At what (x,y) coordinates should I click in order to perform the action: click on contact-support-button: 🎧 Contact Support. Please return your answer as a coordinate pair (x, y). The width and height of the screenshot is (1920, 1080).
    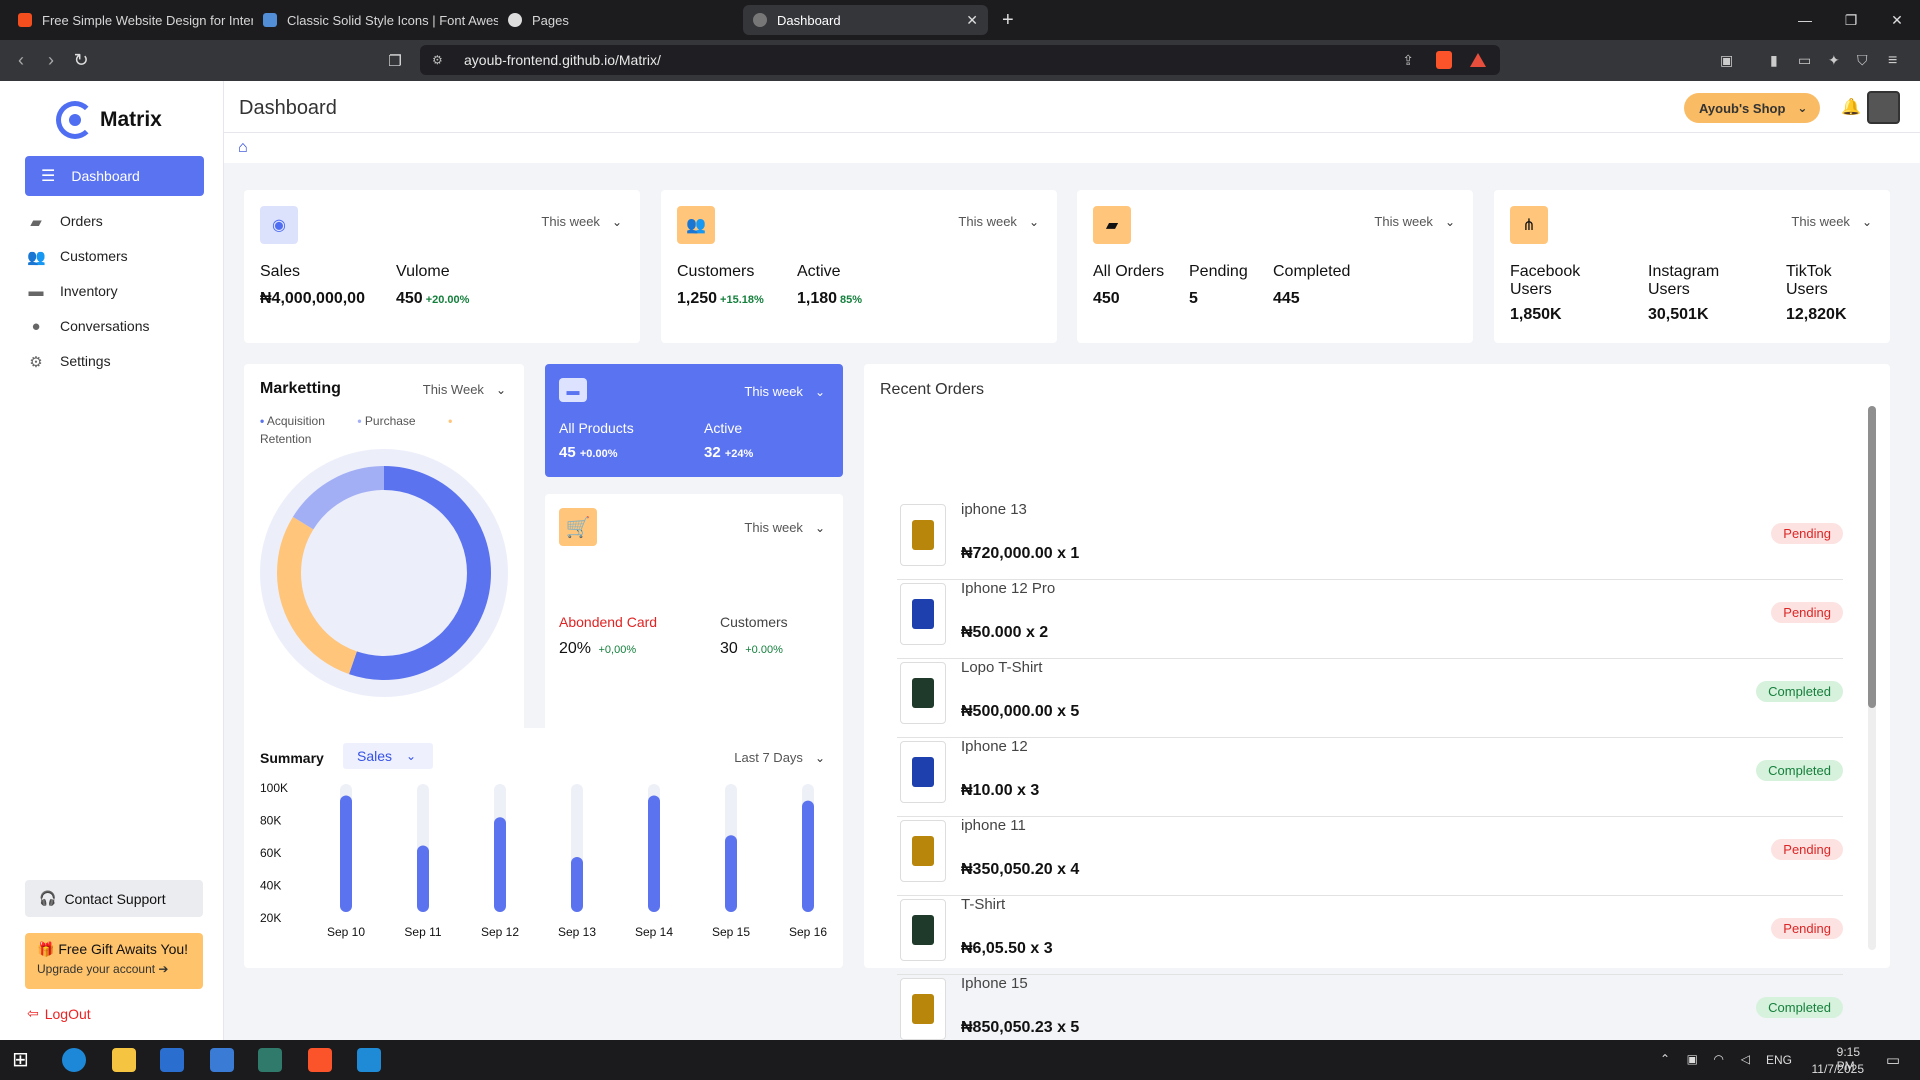
    Looking at the image, I should click on (114, 898).